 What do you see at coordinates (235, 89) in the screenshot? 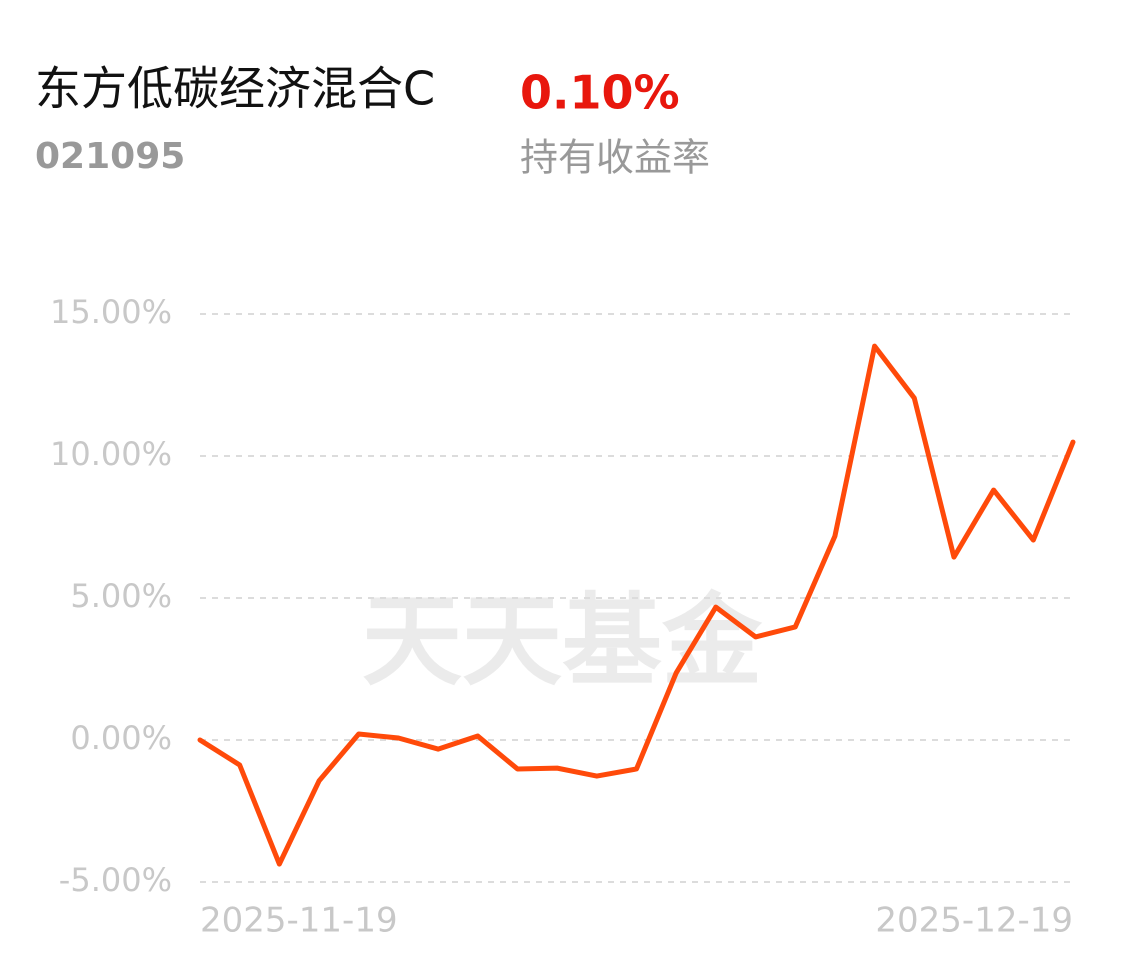
I see `fund-title: 东方低碳经济混合C` at bounding box center [235, 89].